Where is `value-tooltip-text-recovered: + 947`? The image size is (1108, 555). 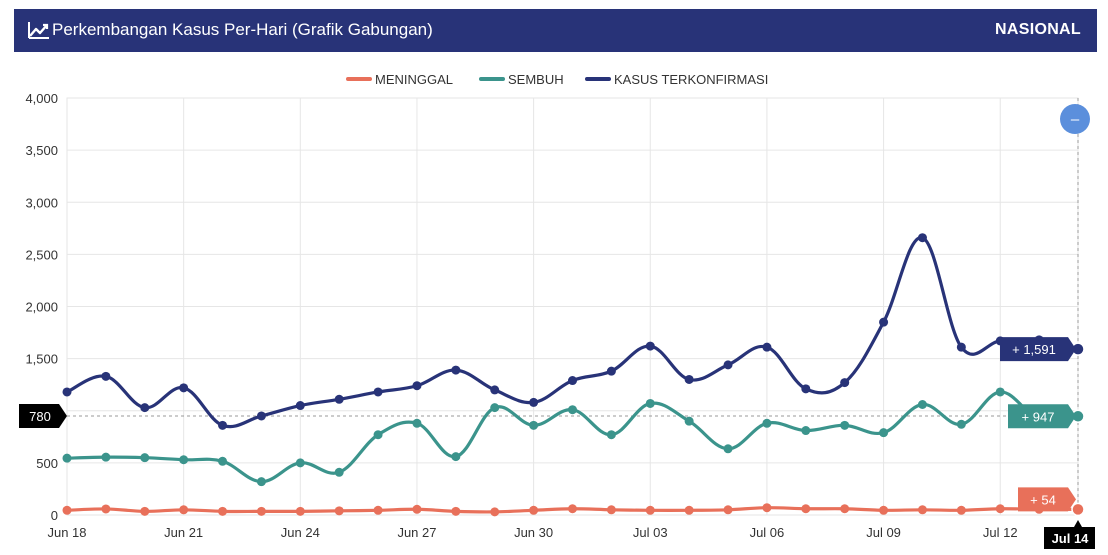 value-tooltip-text-recovered: + 947 is located at coordinates (1038, 416).